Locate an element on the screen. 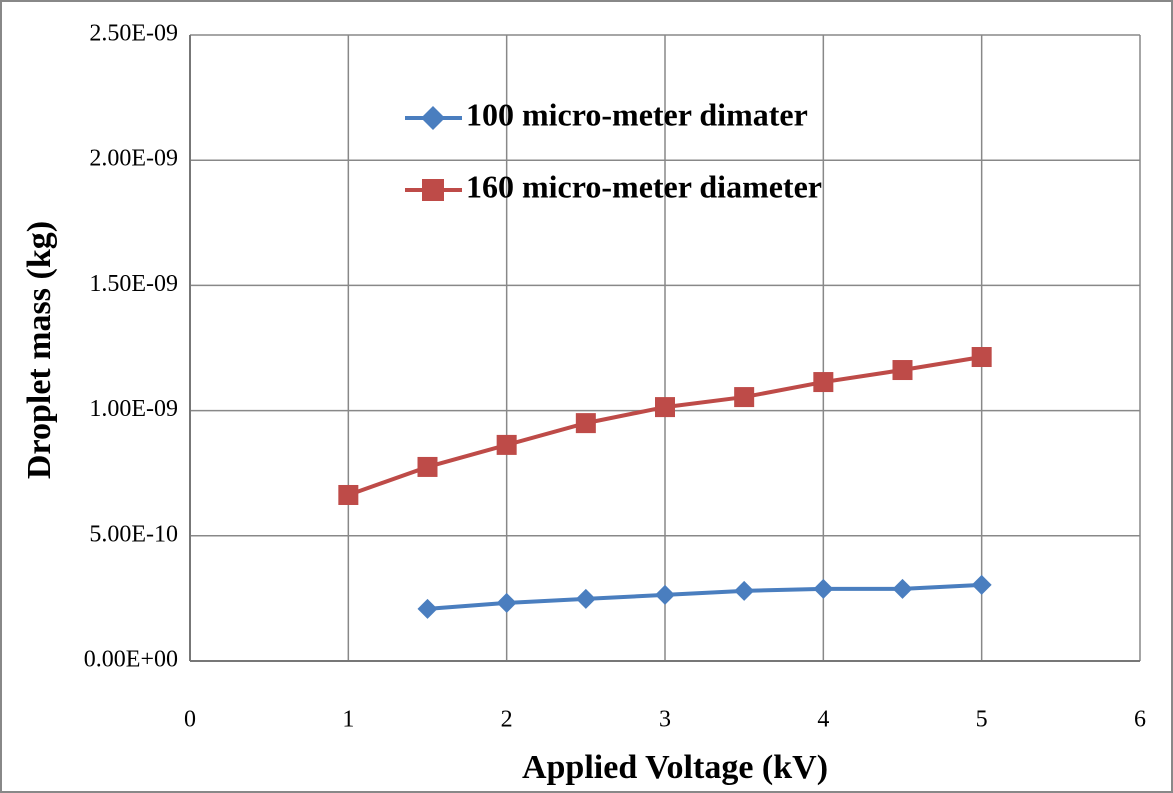 The height and width of the screenshot is (793, 1173). x-tick-label: 3 is located at coordinates (665, 720).